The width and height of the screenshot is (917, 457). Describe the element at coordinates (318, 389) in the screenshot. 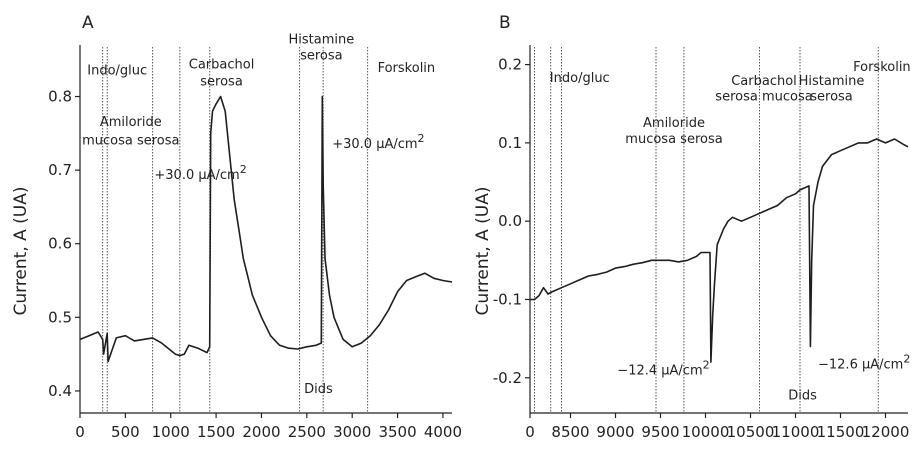

I see `panel-a-annotation: Dids` at that location.